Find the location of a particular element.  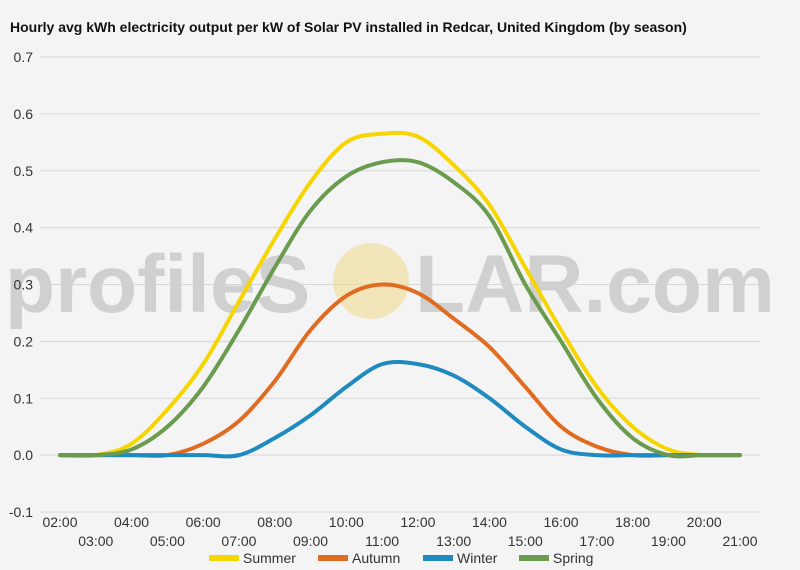

x-tick-label: 12:00 is located at coordinates (417, 522).